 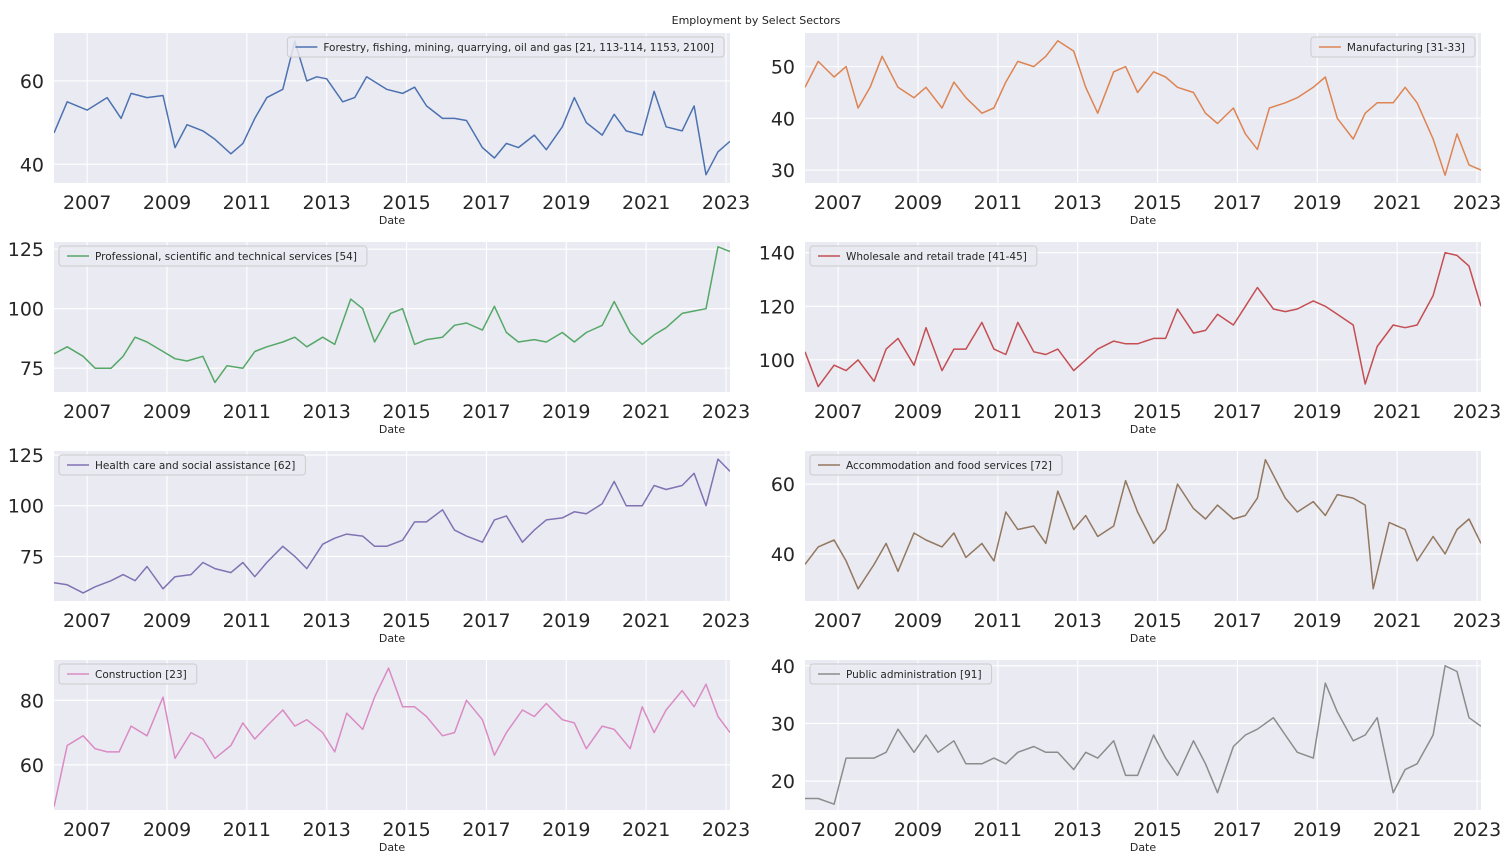 What do you see at coordinates (777, 254) in the screenshot?
I see `y-tick-label: 140` at bounding box center [777, 254].